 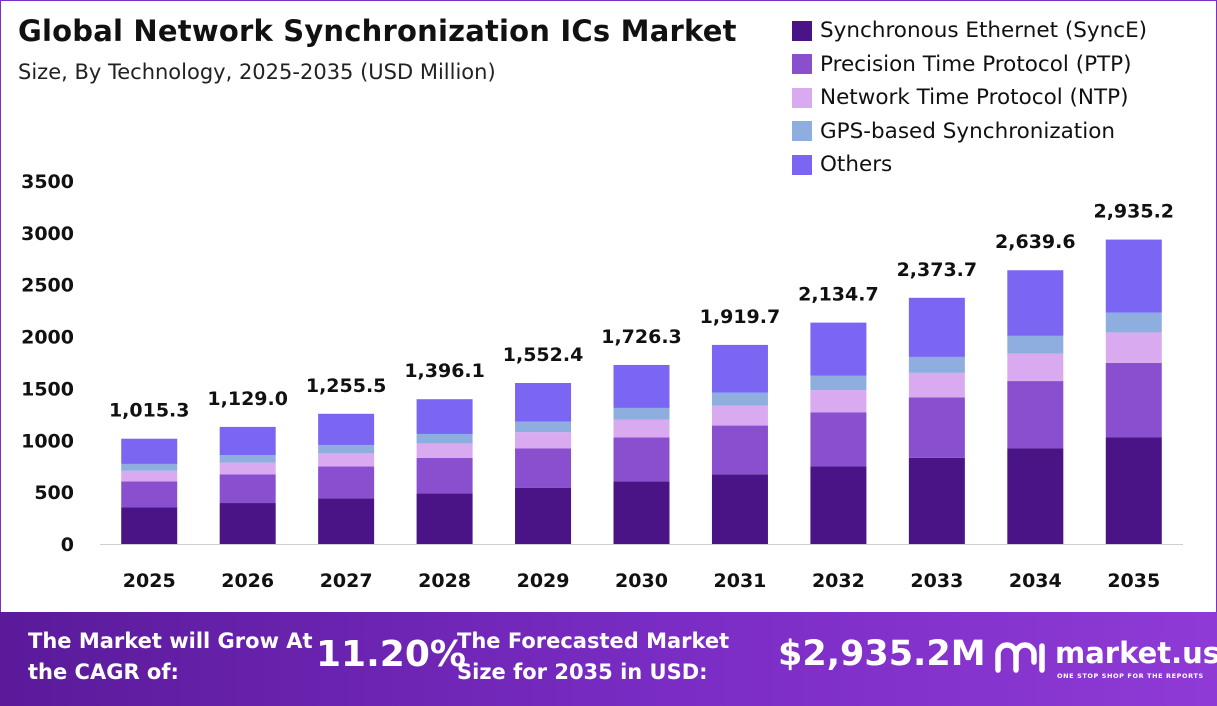 What do you see at coordinates (47, 389) in the screenshot?
I see `y-tick-label: 1500` at bounding box center [47, 389].